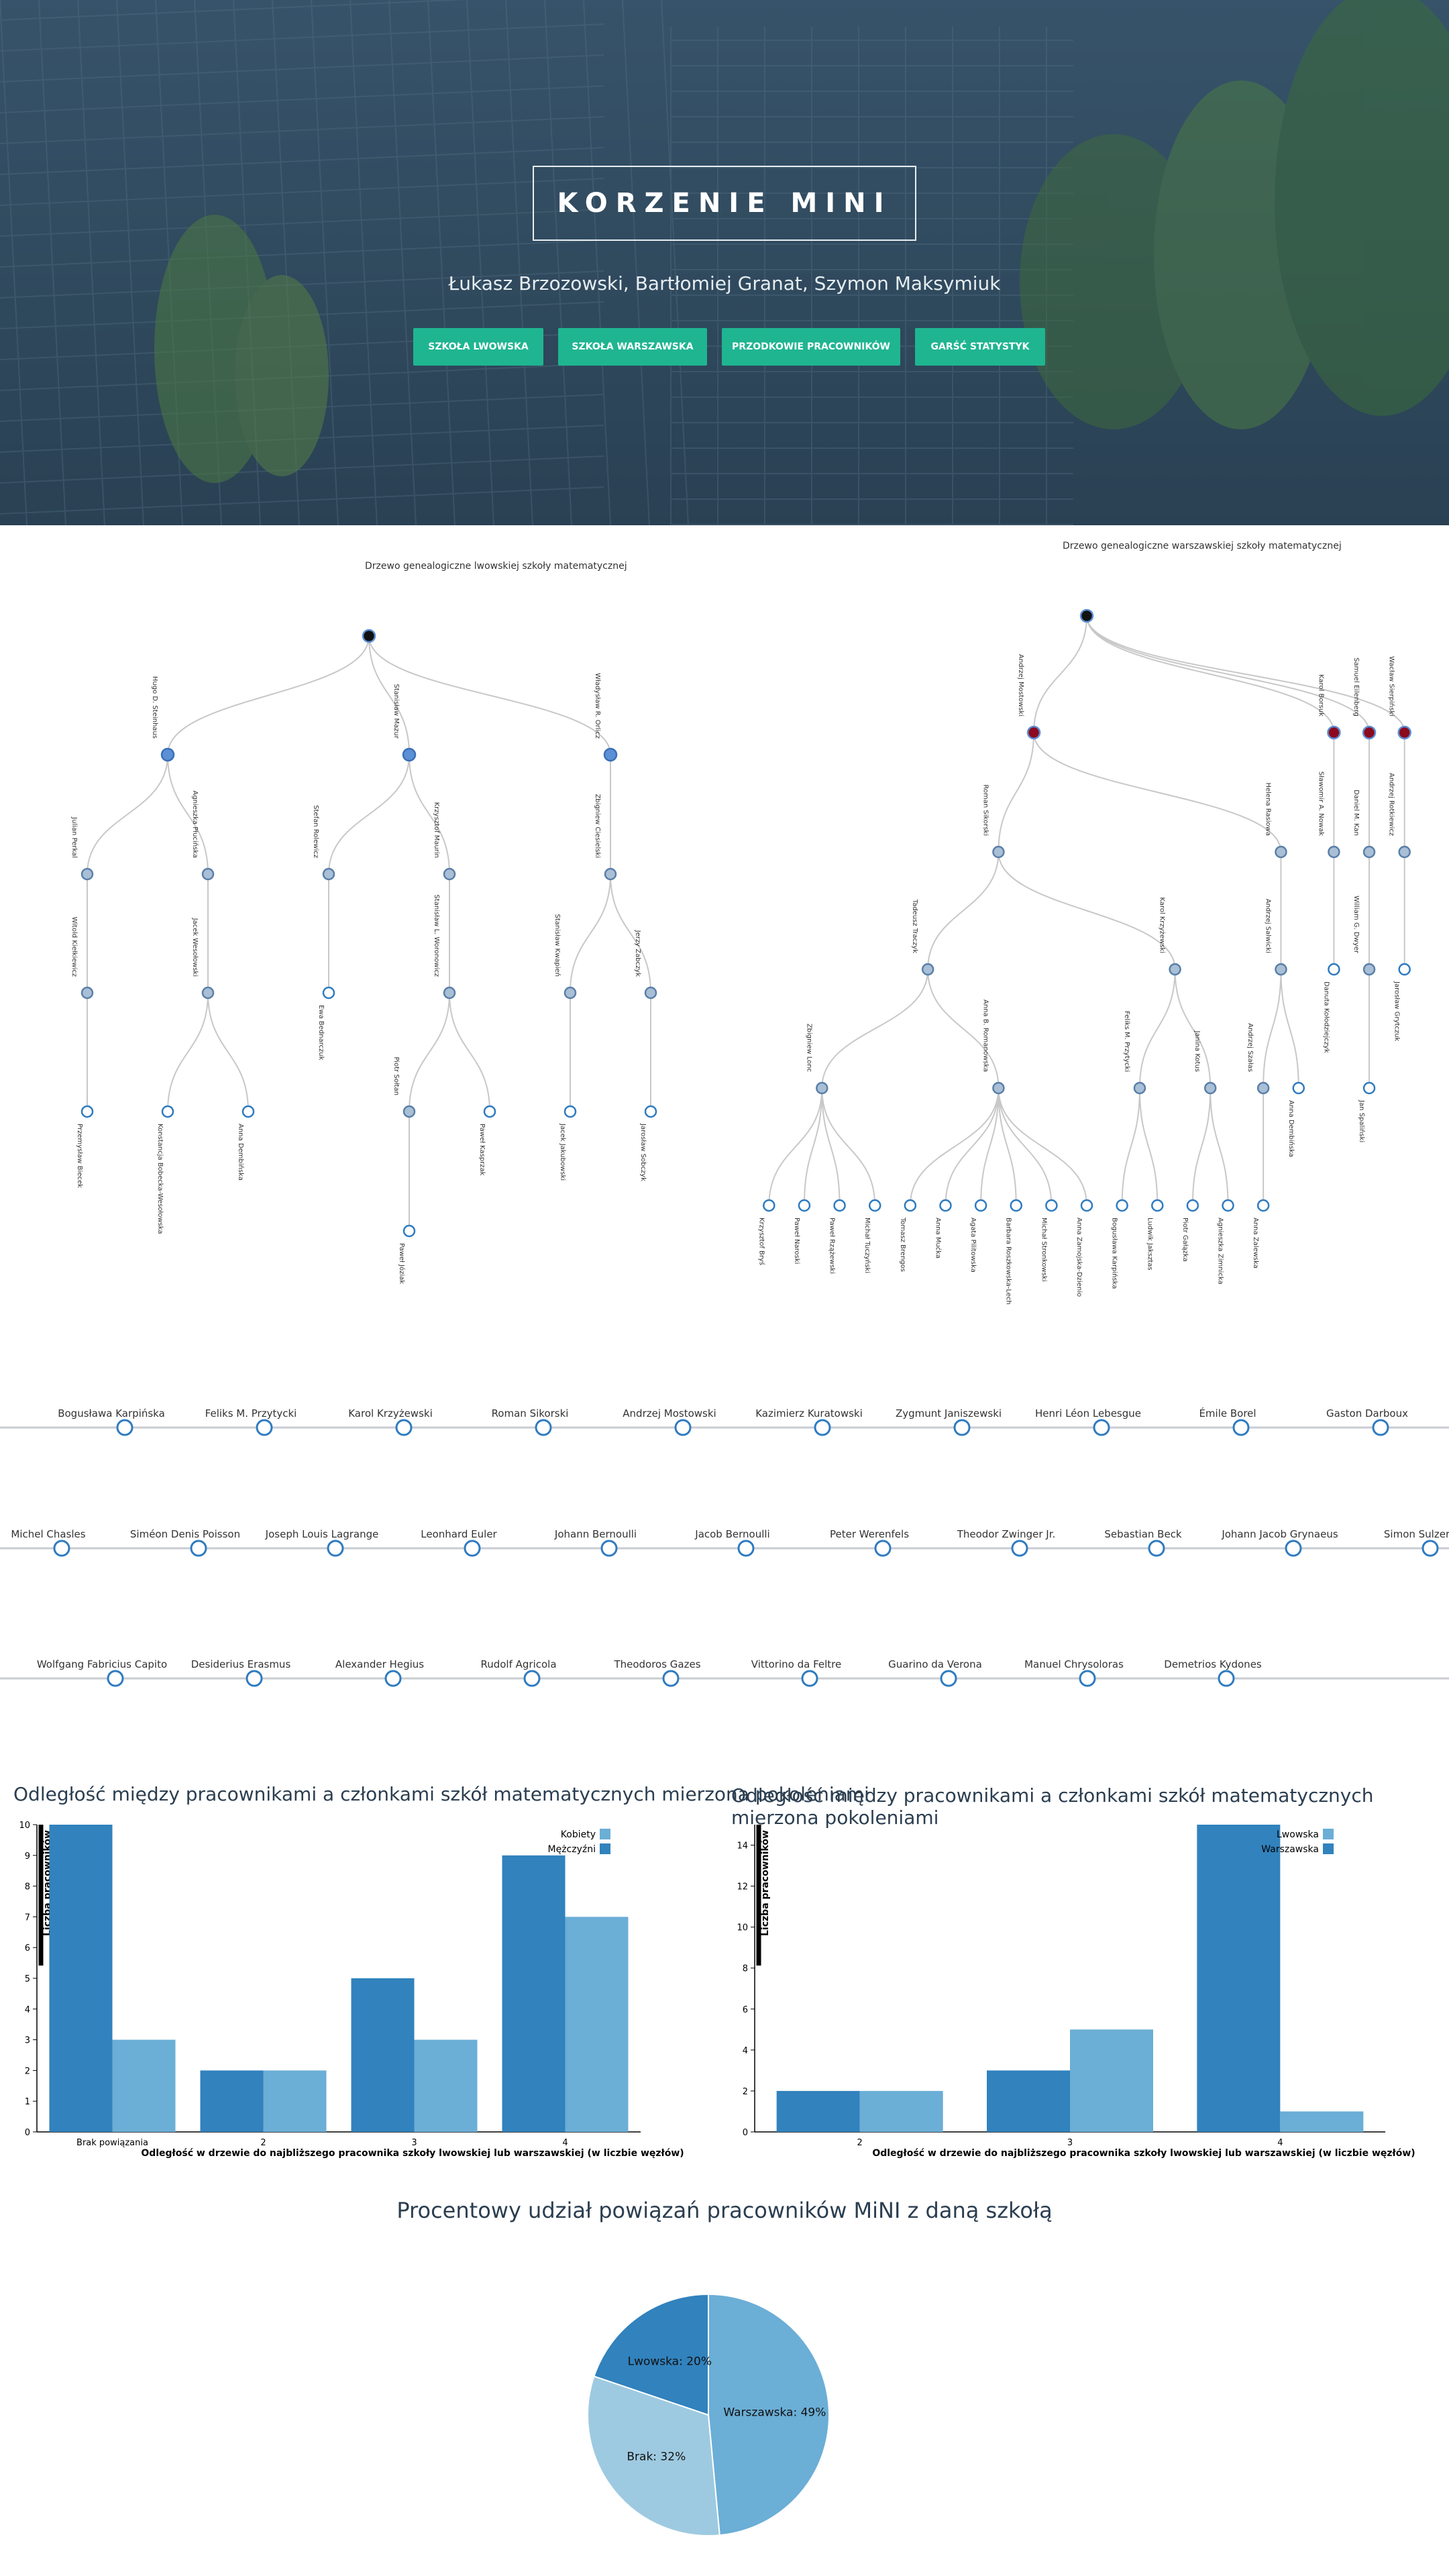 This screenshot has width=1449, height=2576. Describe the element at coordinates (1197, 1051) in the screenshot. I see `node-label-janina-kotus: Janina Kotus` at that location.